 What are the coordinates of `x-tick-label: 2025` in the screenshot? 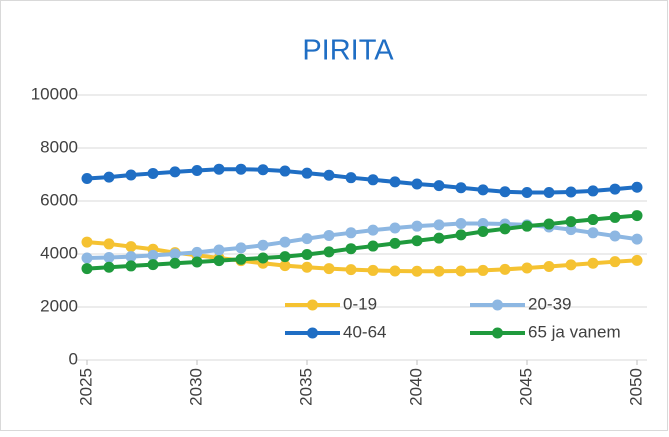 It's located at (85, 387).